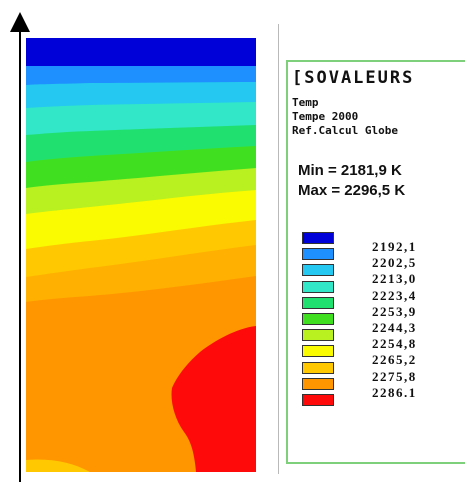 This screenshot has height=486, width=465. Describe the element at coordinates (213, 399) in the screenshot. I see `band-red-hotspot` at that location.